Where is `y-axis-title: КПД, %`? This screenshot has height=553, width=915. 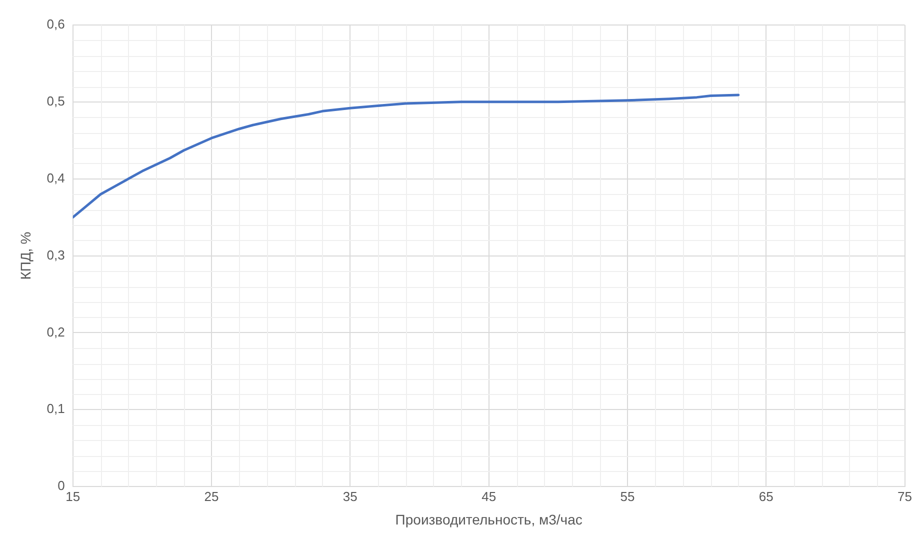
y-axis-title: КПД, % is located at coordinates (25, 256).